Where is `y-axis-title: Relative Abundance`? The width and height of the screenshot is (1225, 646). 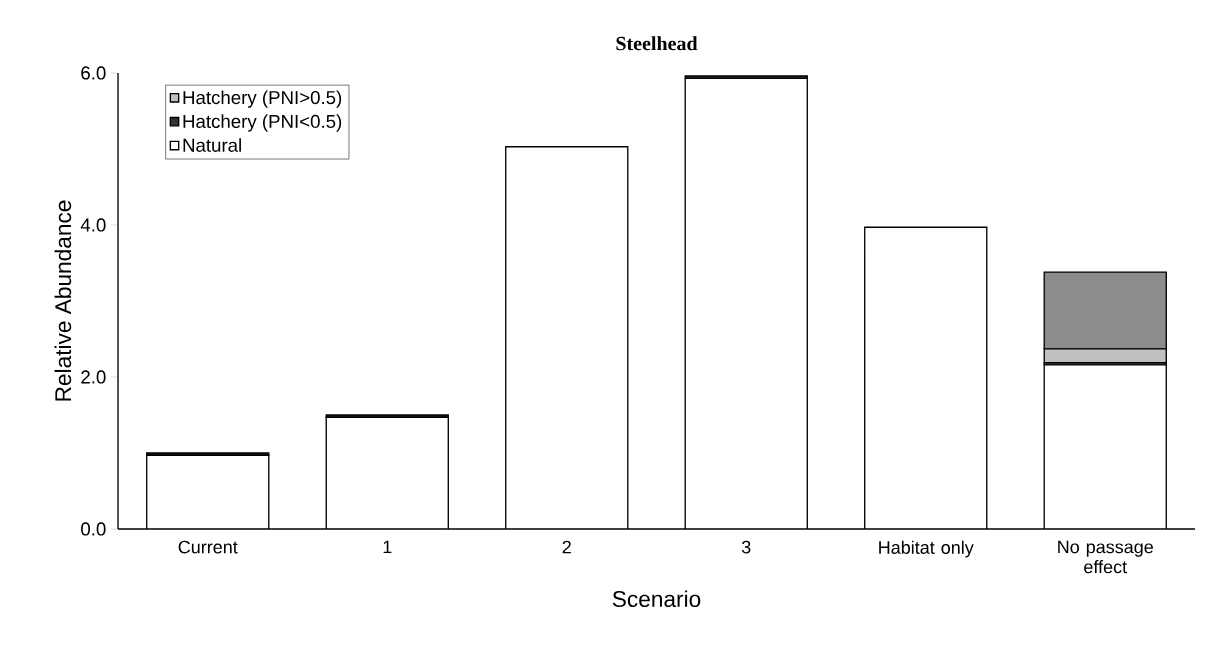 y-axis-title: Relative Abundance is located at coordinates (63, 300).